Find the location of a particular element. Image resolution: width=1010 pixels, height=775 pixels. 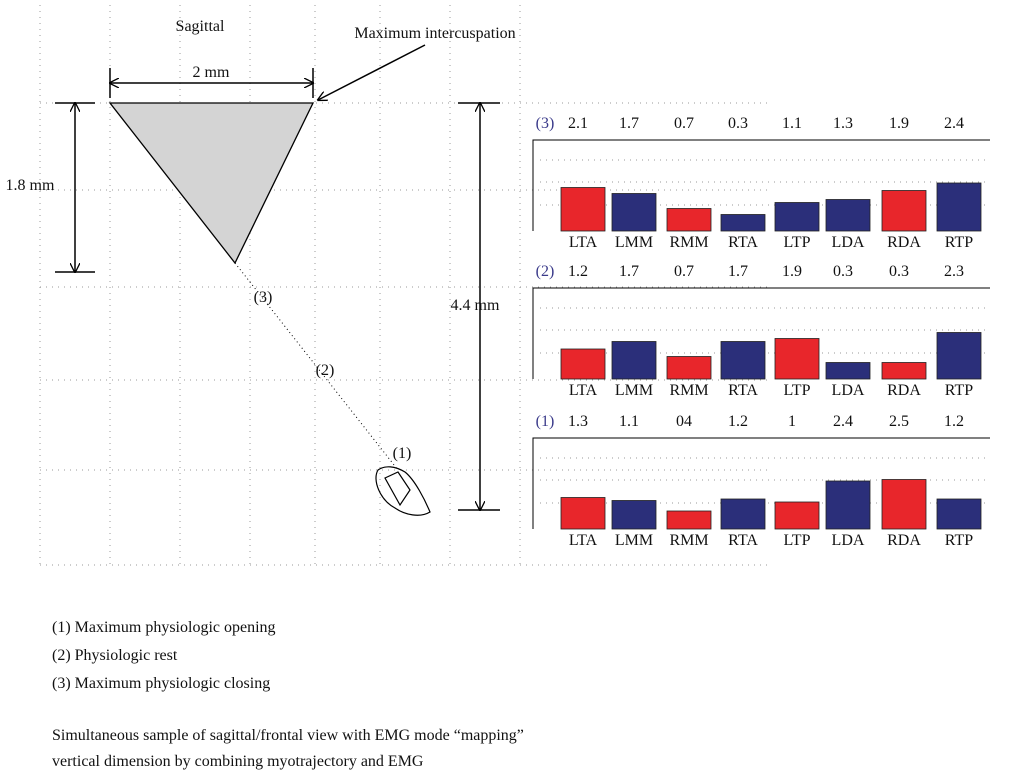

intercuspation-arrow is located at coordinates (372, 72).